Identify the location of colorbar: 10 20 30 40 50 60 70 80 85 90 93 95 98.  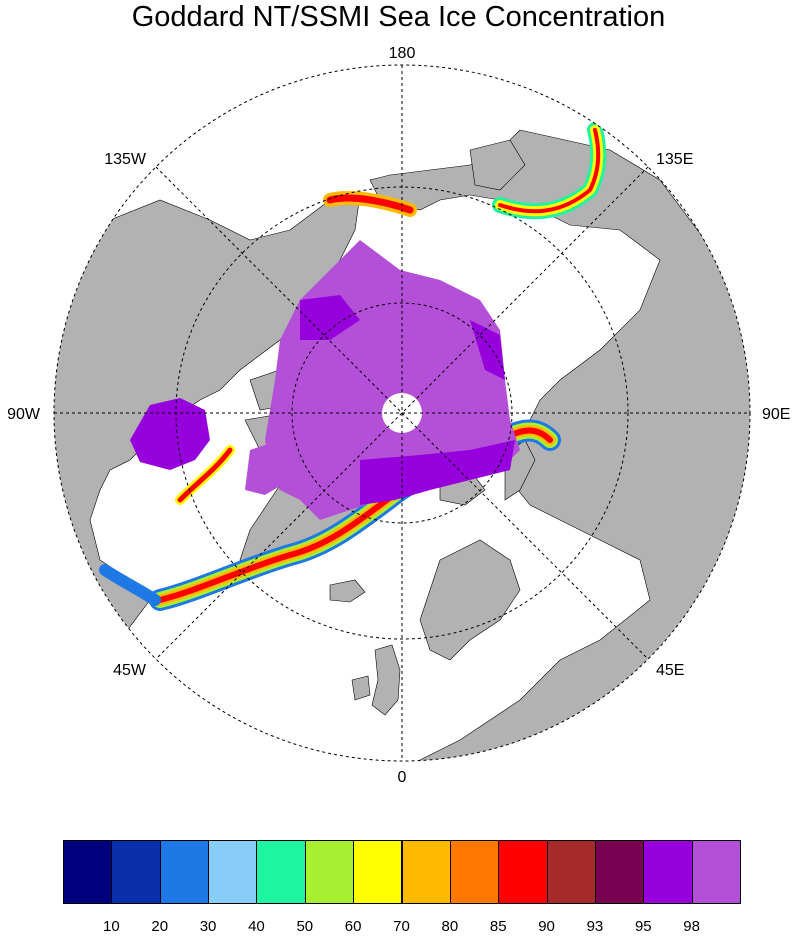
(402, 887).